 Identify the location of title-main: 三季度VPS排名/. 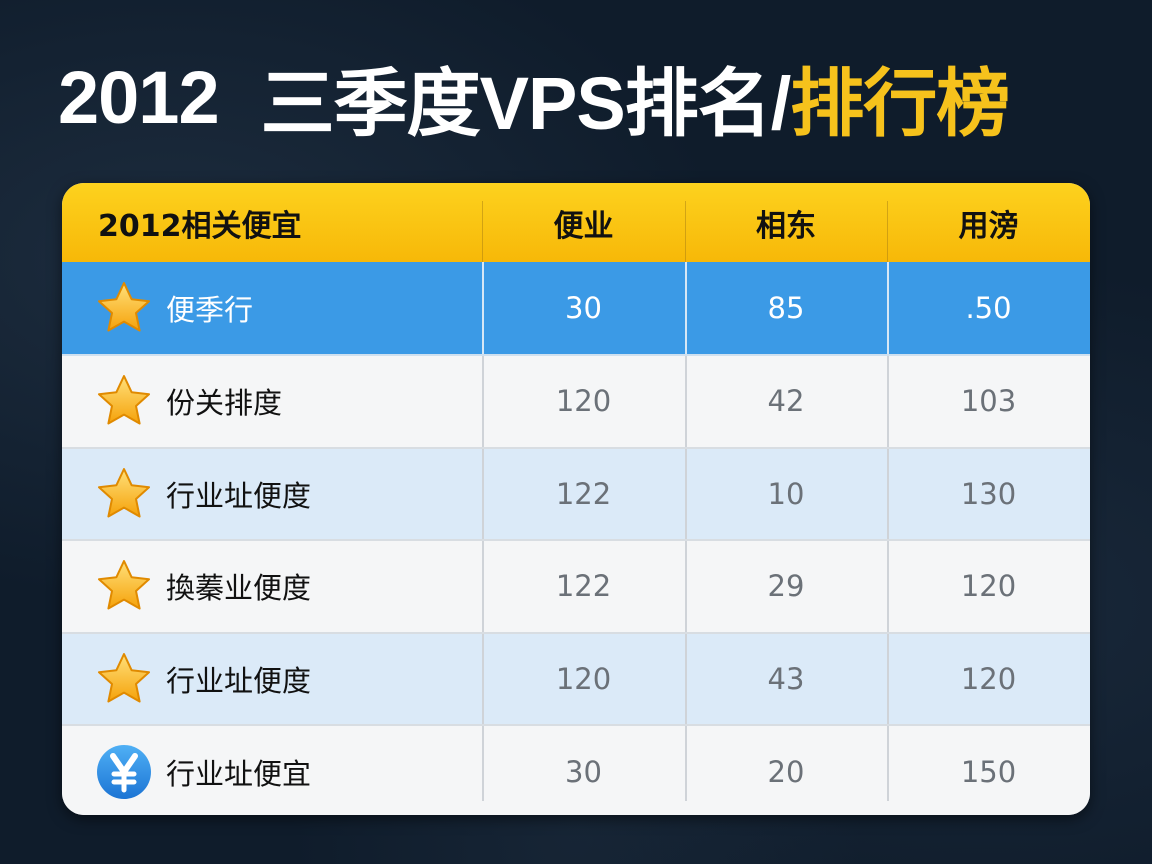
(526, 103).